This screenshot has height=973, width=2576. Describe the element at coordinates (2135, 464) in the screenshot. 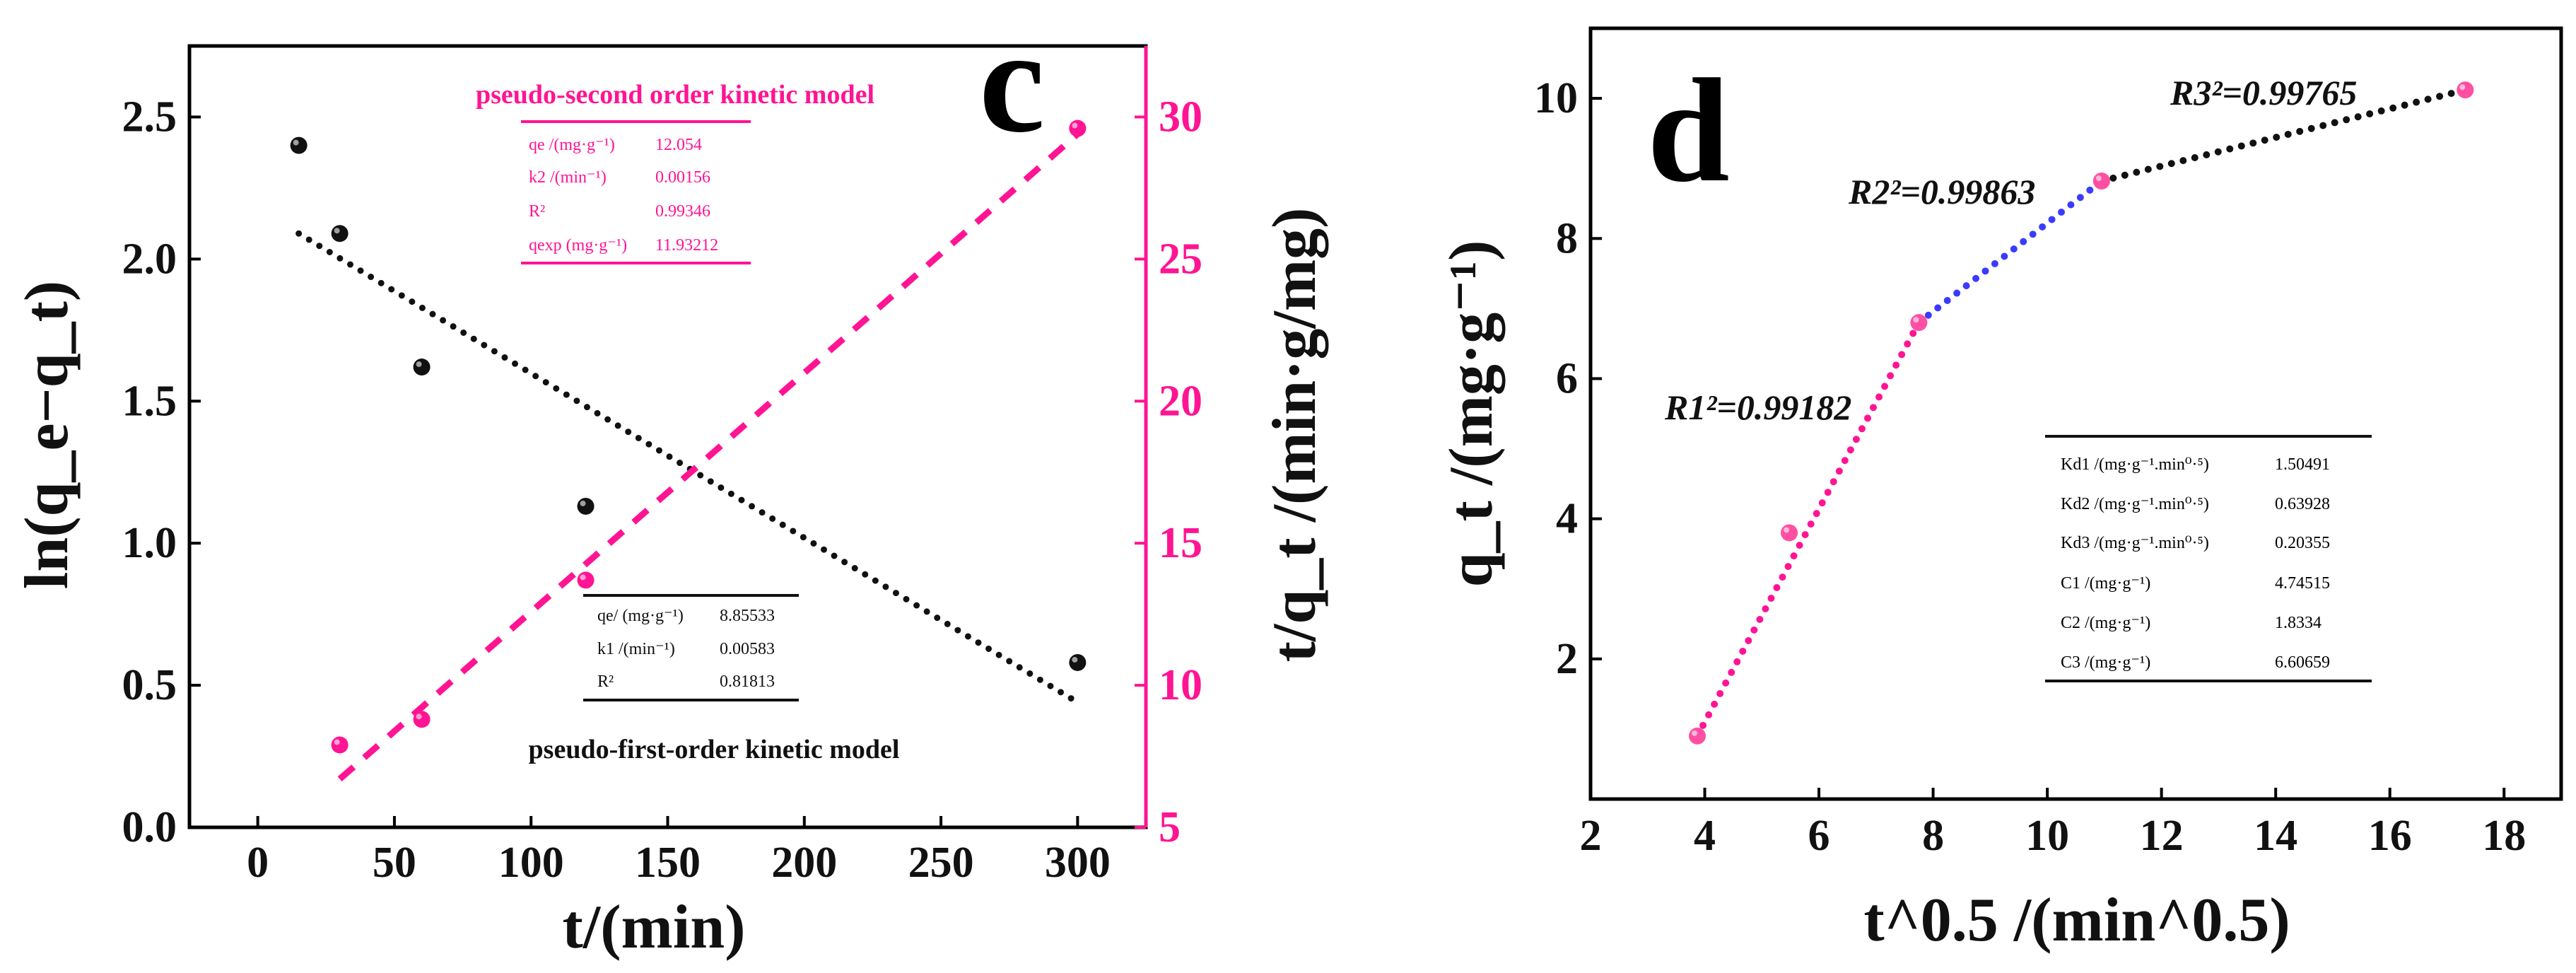

I see `table-cell: Kd1 /(mg·g⁻¹.min⁰·⁵)` at that location.